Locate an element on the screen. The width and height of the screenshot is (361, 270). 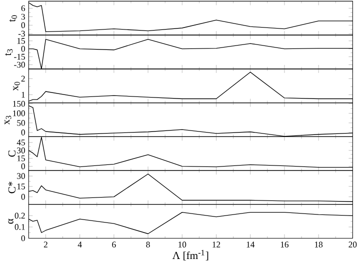
y-axis-title: t$_{0}$ is located at coordinates (13, 18).